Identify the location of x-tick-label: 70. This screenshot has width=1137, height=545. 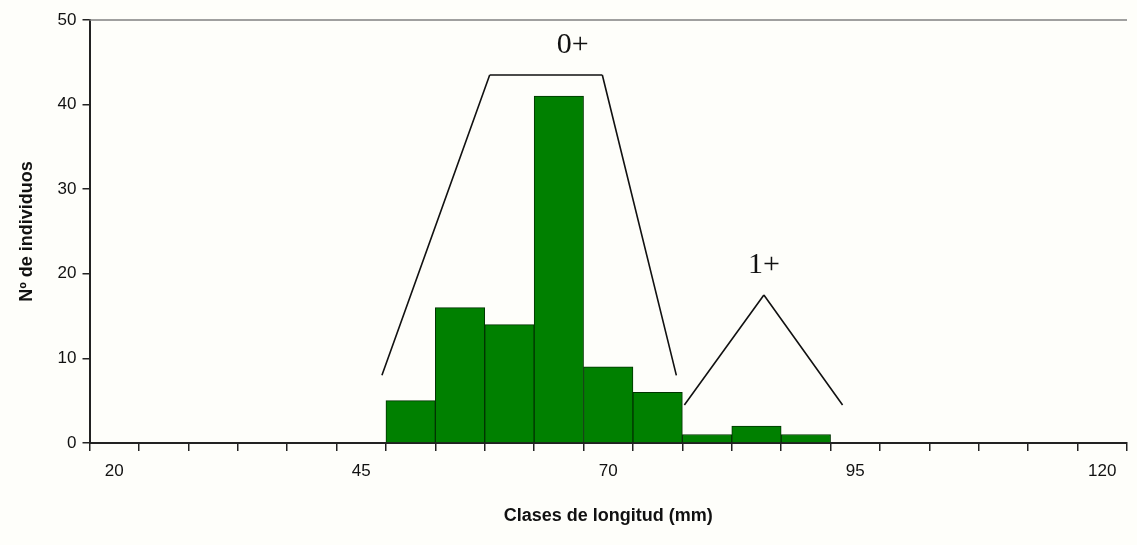
(608, 470).